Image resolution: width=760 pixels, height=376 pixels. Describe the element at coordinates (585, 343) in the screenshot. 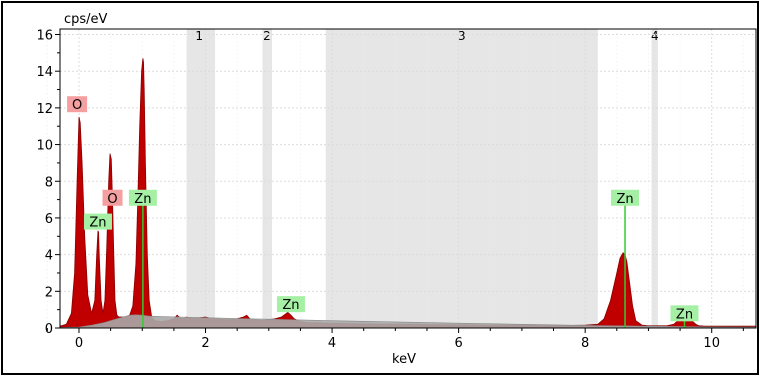

I see `x-tick-label-8: 8` at that location.